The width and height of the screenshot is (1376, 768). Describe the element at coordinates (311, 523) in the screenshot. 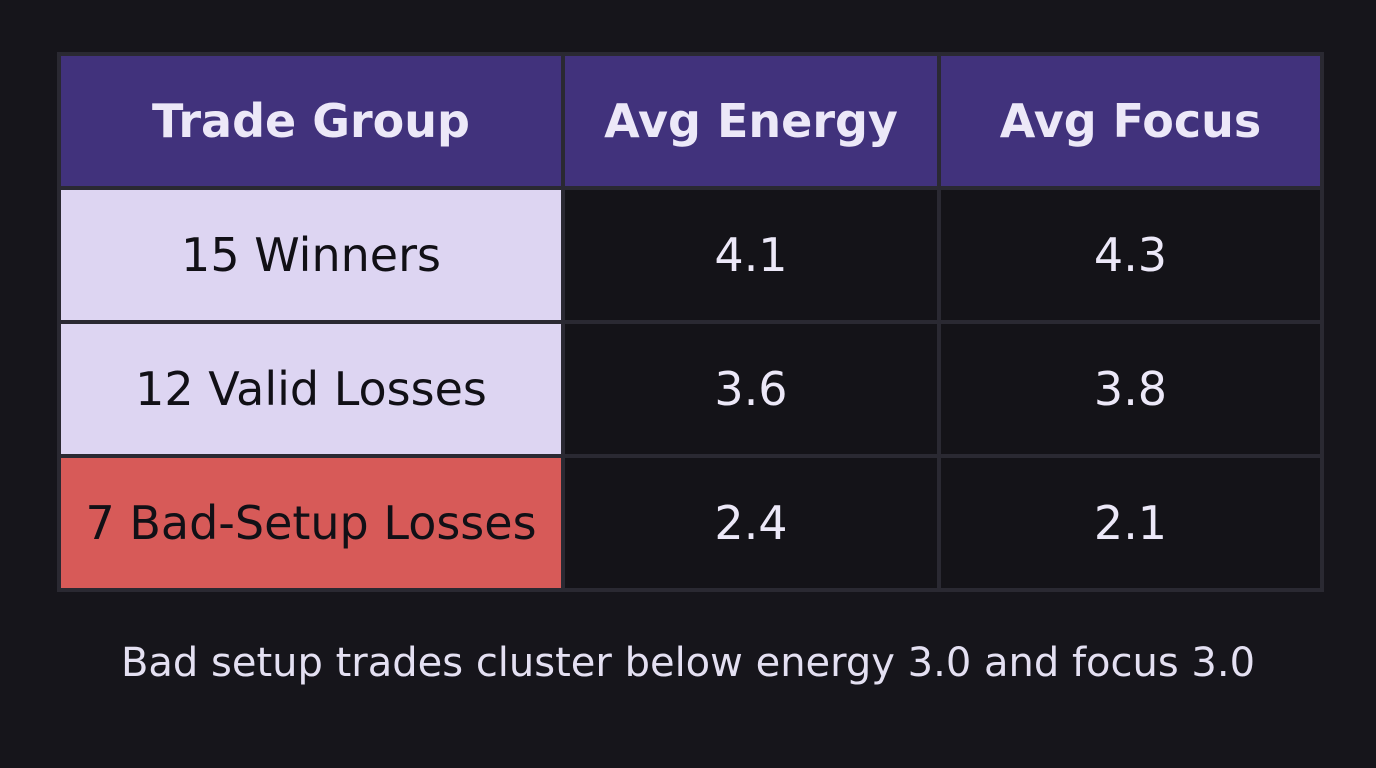

I see `group-cell-bad-setup-losses: 7 Bad-Setup Losses` at that location.